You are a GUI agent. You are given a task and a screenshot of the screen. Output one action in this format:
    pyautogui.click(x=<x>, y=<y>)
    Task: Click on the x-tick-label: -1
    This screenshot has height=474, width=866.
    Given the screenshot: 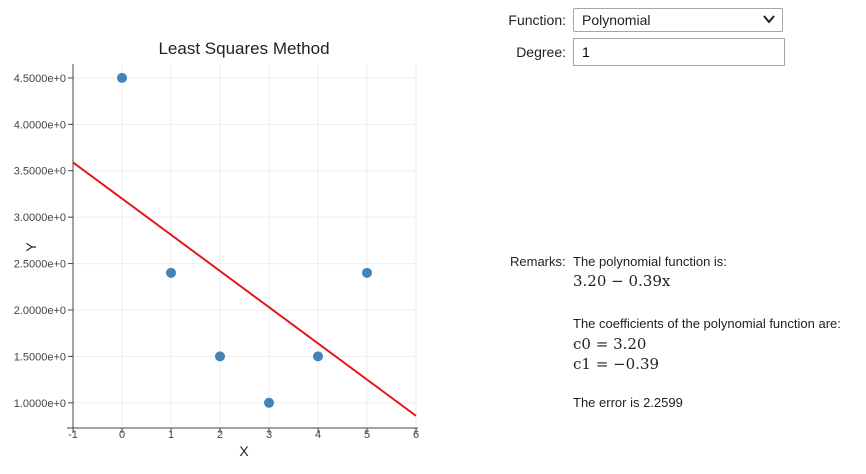 What is the action you would take?
    pyautogui.click(x=73, y=435)
    